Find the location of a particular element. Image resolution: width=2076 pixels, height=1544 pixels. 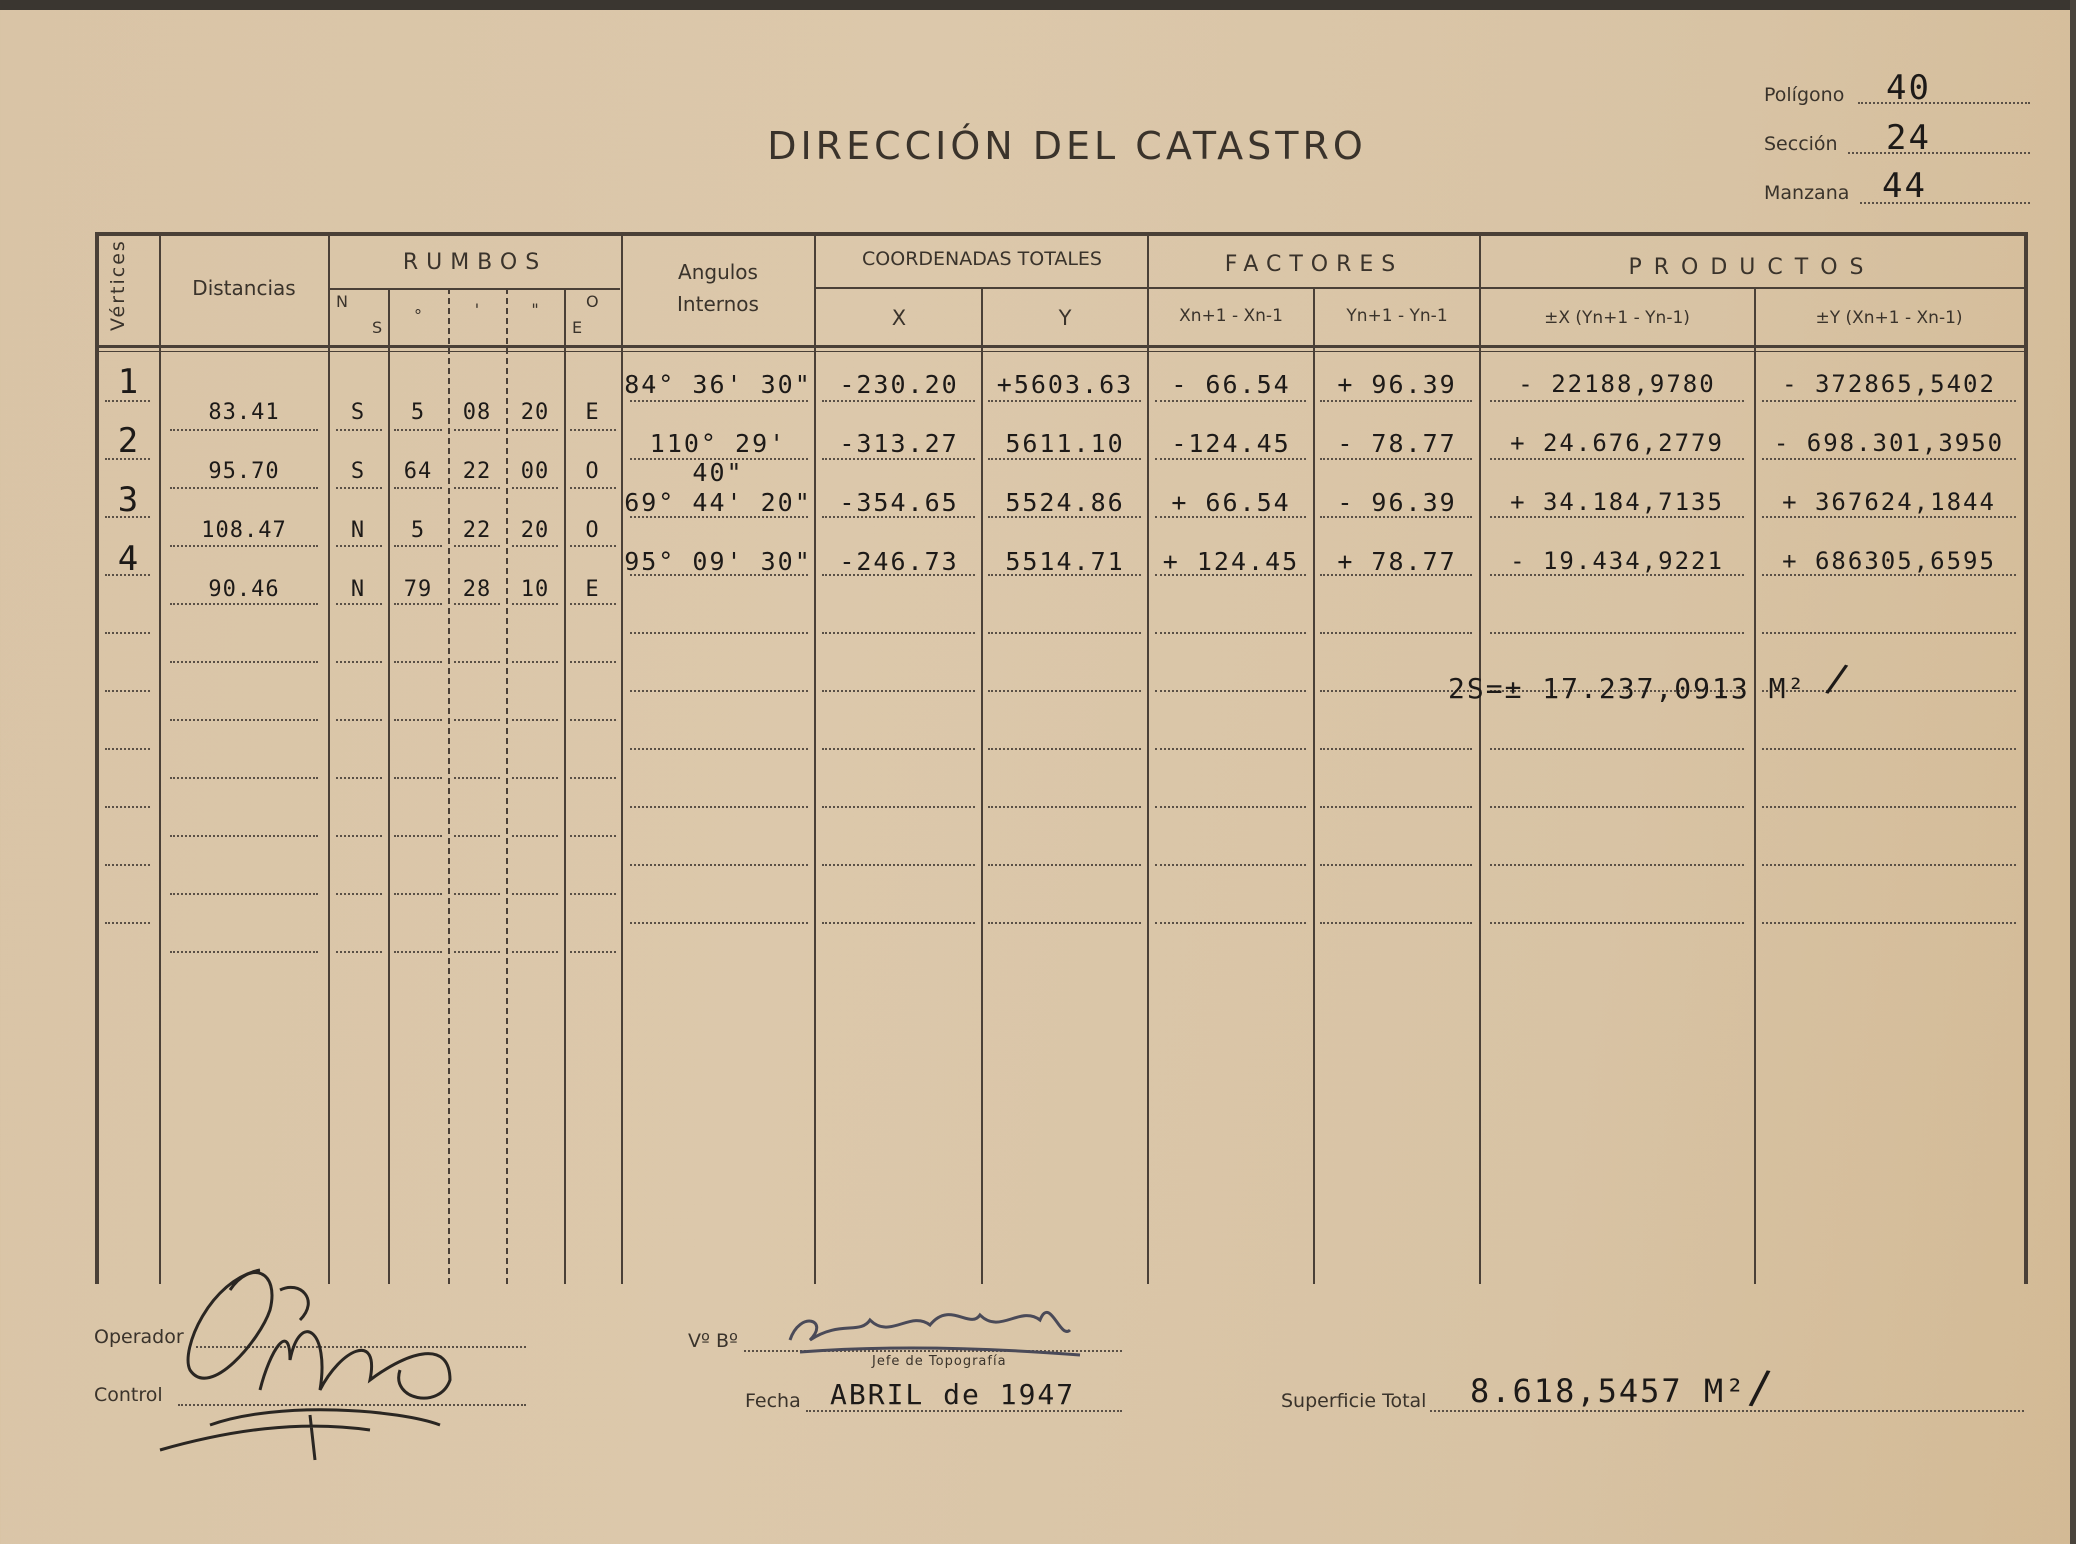

distance: 95.70 is located at coordinates (244, 471).